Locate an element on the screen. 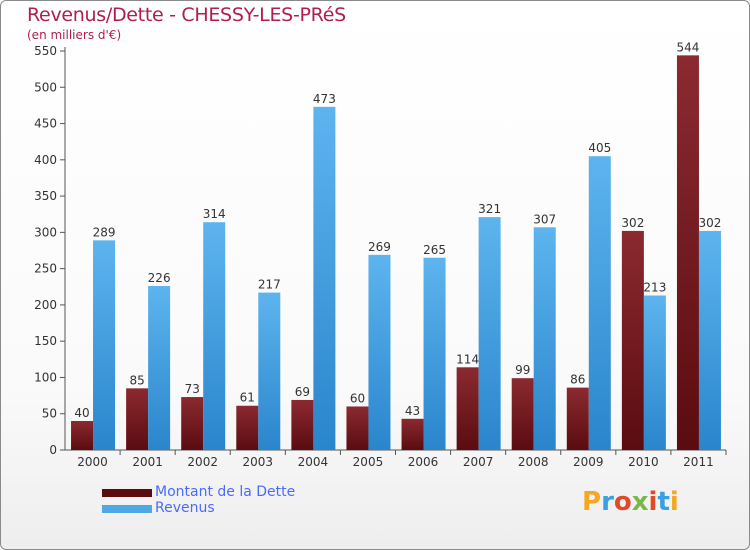 Image resolution: width=750 pixels, height=550 pixels. logo-letter: o is located at coordinates (622, 502).